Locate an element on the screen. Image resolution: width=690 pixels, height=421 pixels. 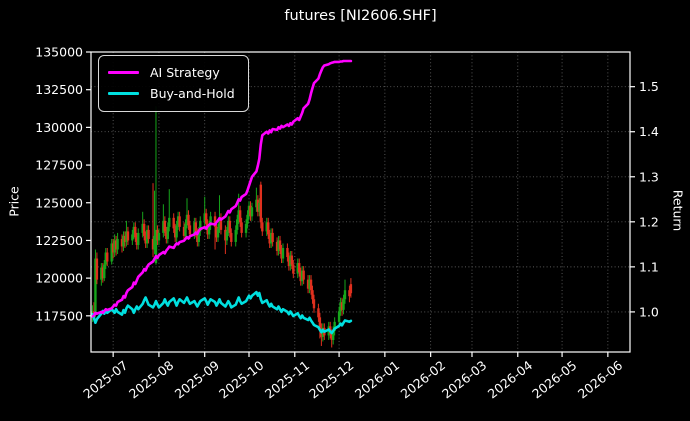
tick-label: 2026-06 is located at coordinates (600, 379).